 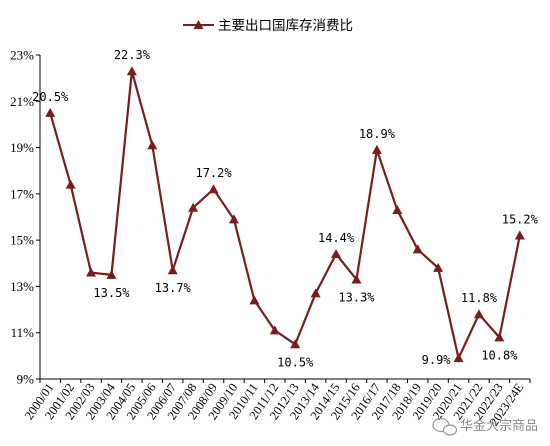 I want to click on data-label: 13.3%, so click(x=356, y=297).